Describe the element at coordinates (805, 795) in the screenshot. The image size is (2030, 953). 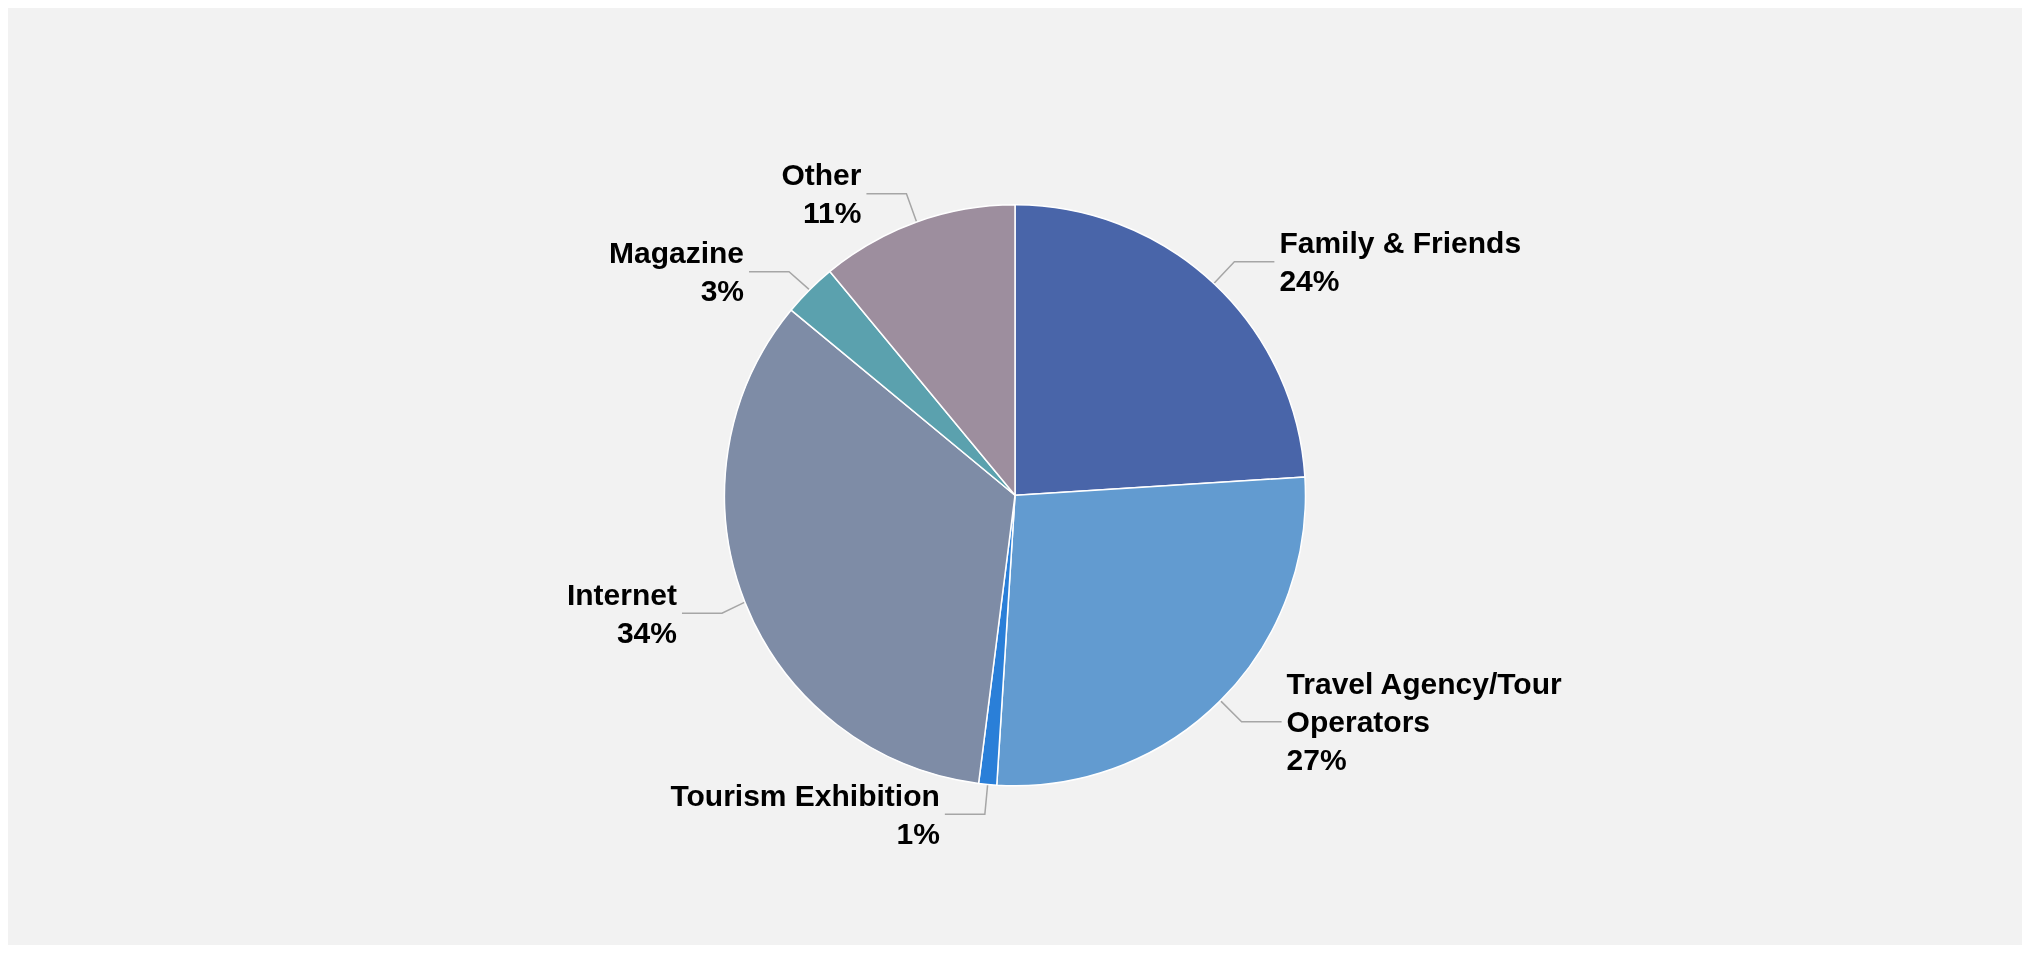
I see `slice-label: Tourism Exhibition` at that location.